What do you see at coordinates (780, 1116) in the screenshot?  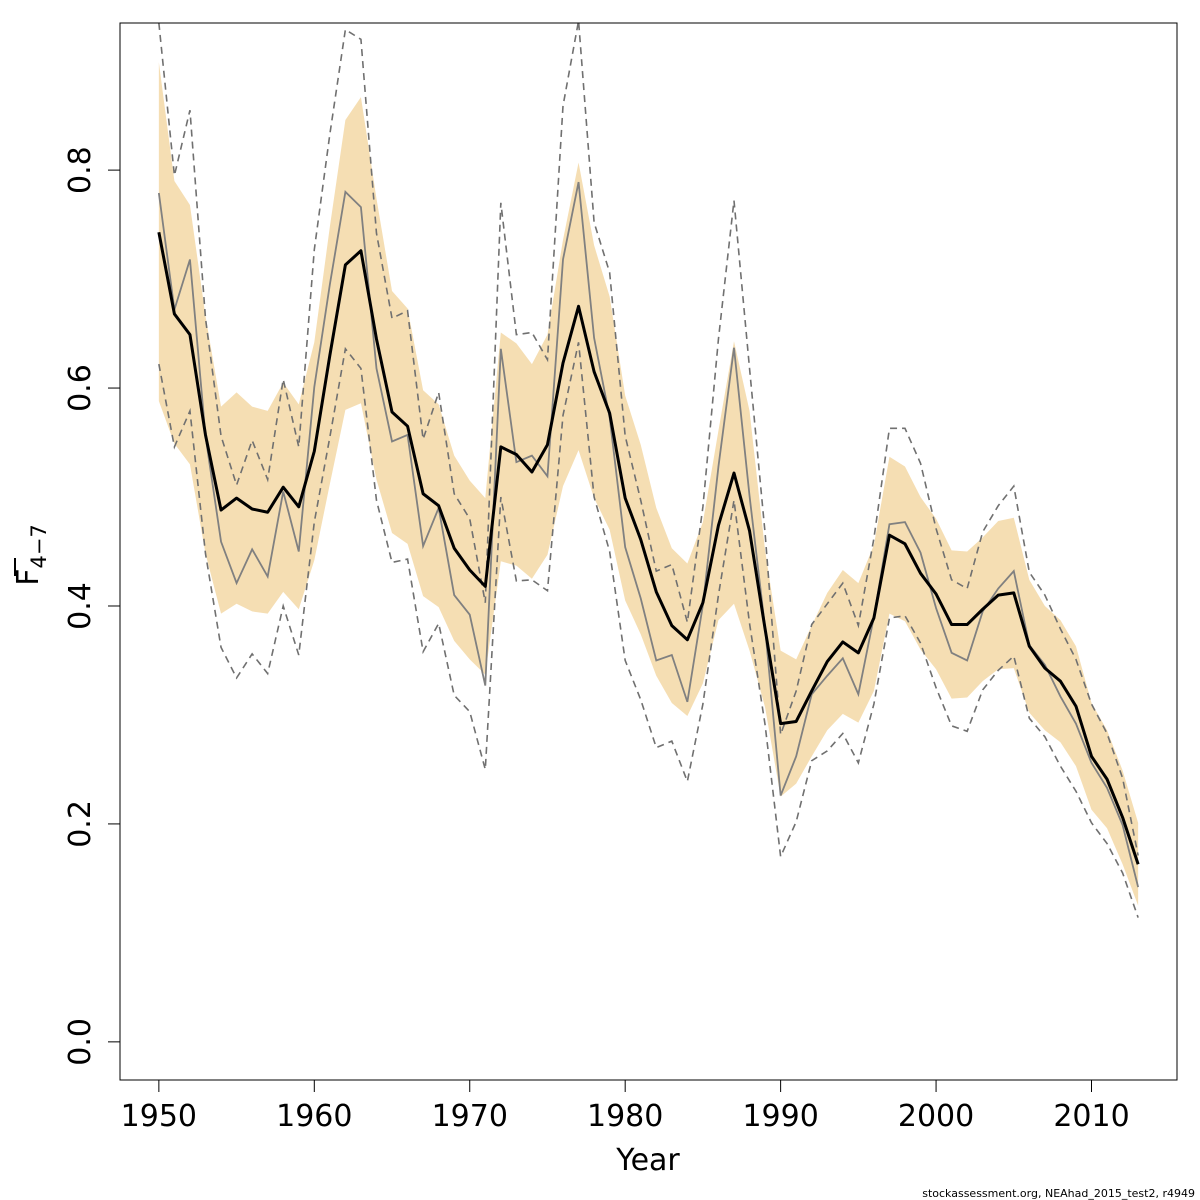 I see `x-tick-label: 1990` at bounding box center [780, 1116].